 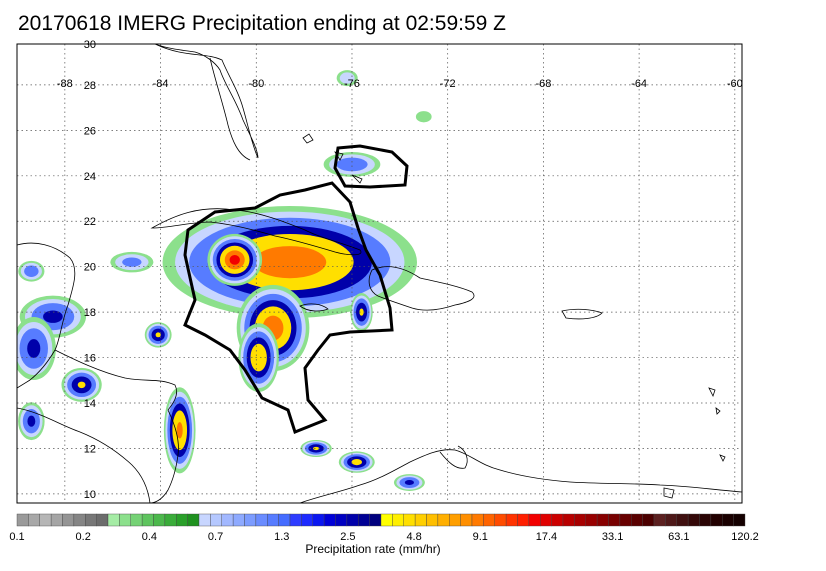 I want to click on coastline-pacific, so click(x=84, y=455).